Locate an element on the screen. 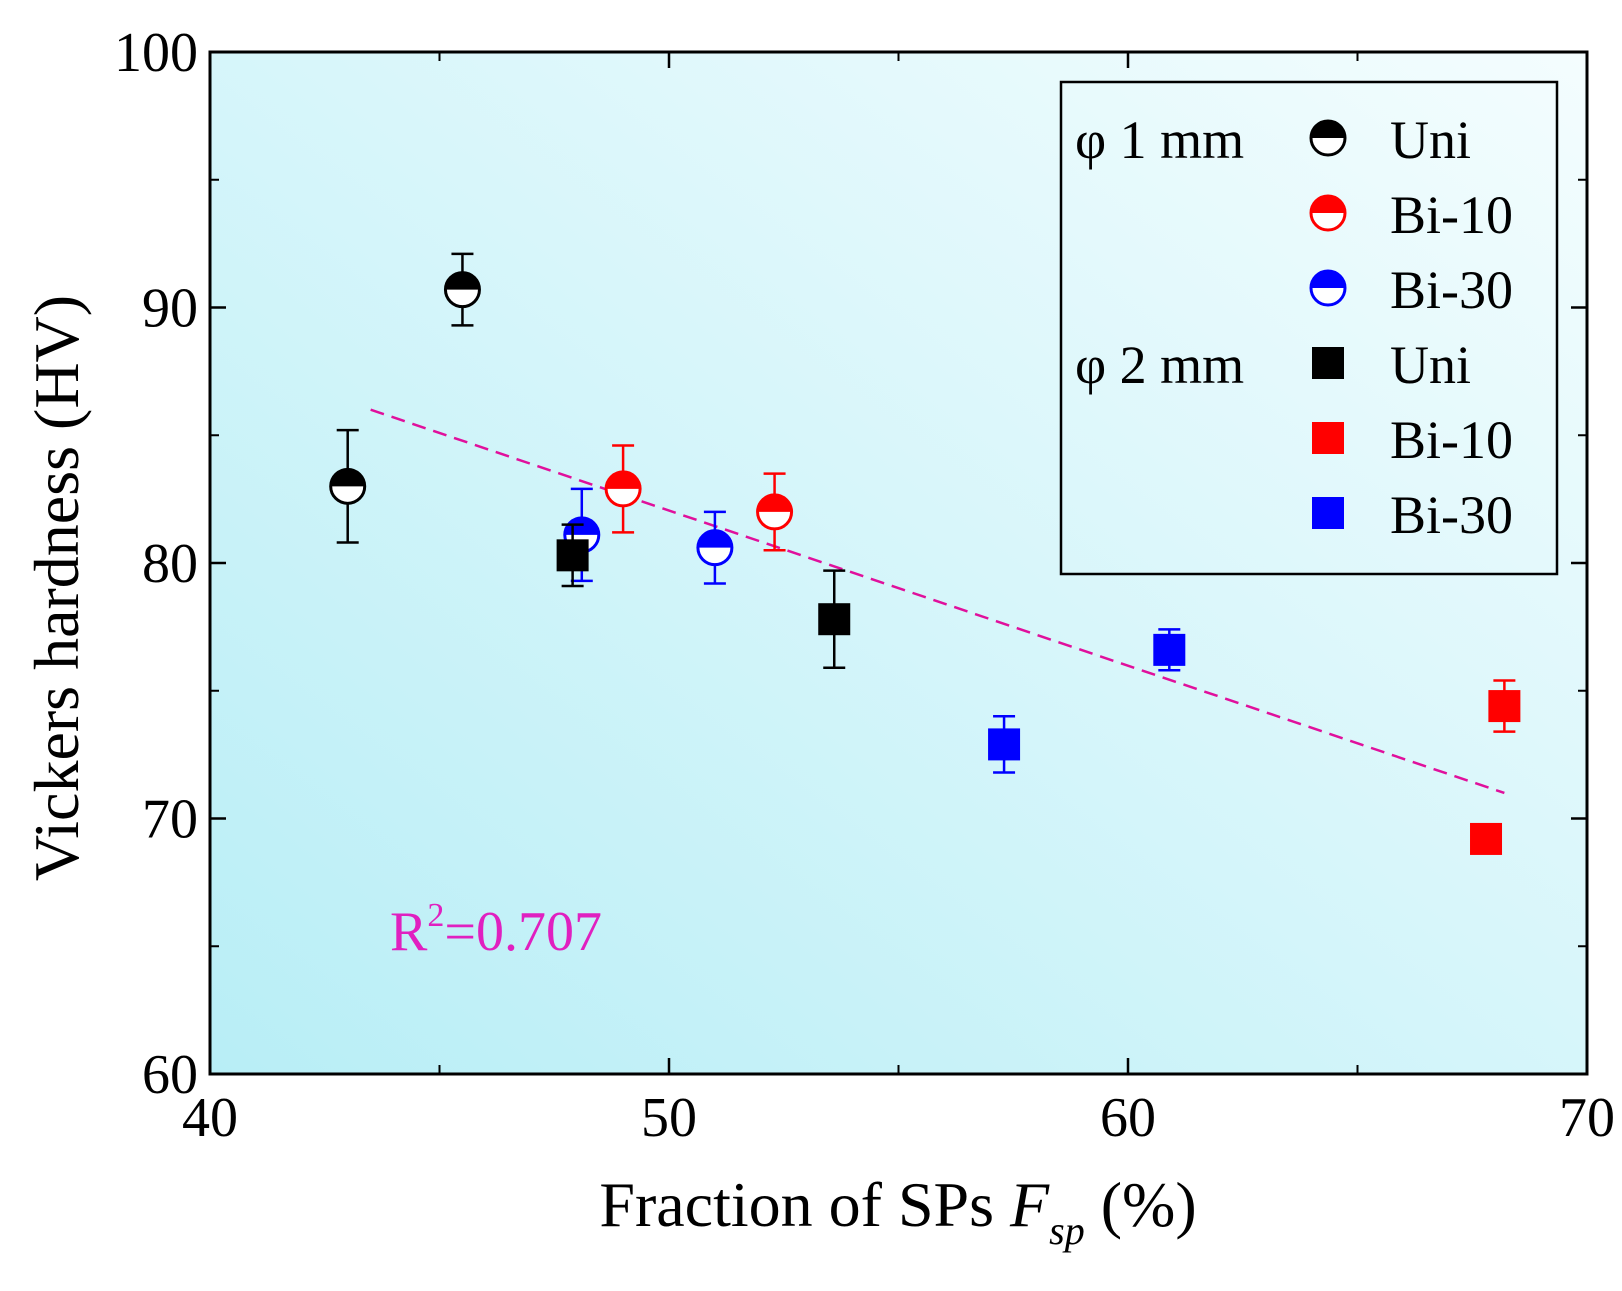  x-tick-label: 40 is located at coordinates (210, 1118).